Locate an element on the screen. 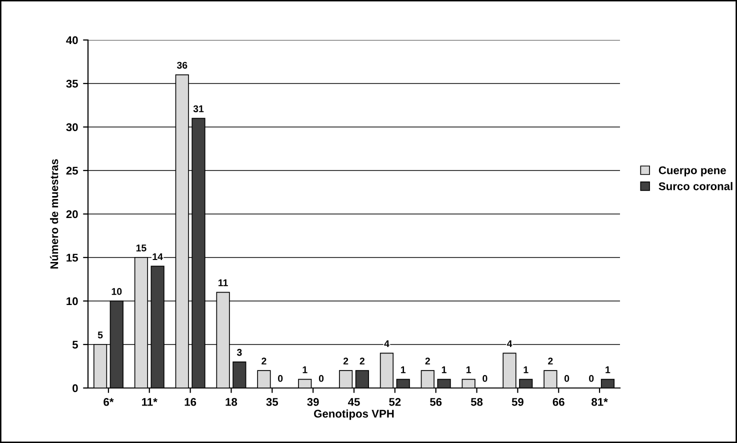  y-tick-label: 35 is located at coordinates (72, 84).